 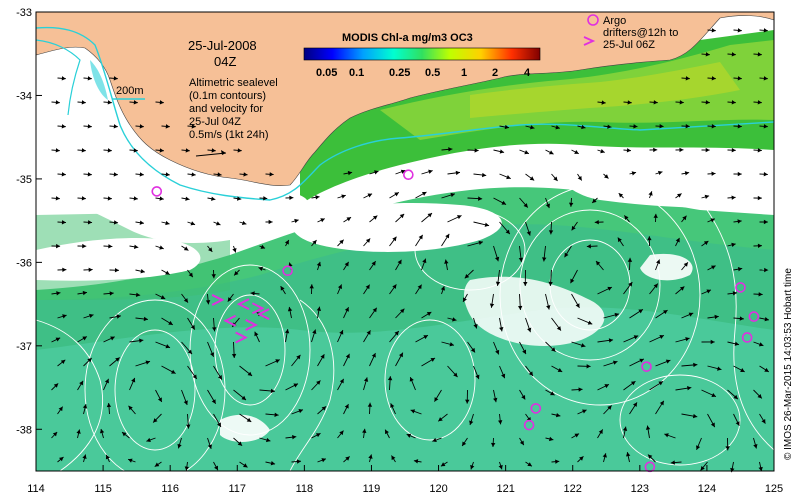 I want to click on scale-arrow-head, so click(x=223, y=152).